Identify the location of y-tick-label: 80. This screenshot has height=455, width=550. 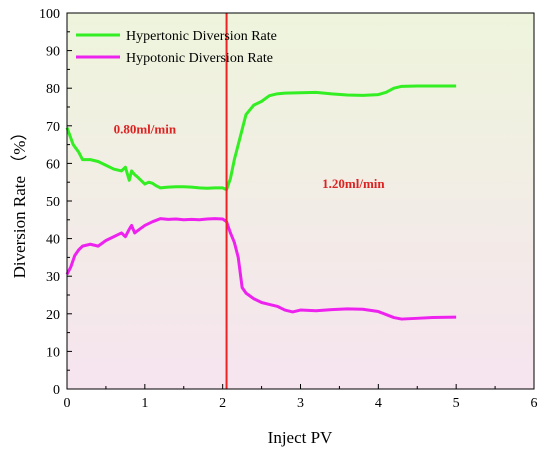
(53, 89).